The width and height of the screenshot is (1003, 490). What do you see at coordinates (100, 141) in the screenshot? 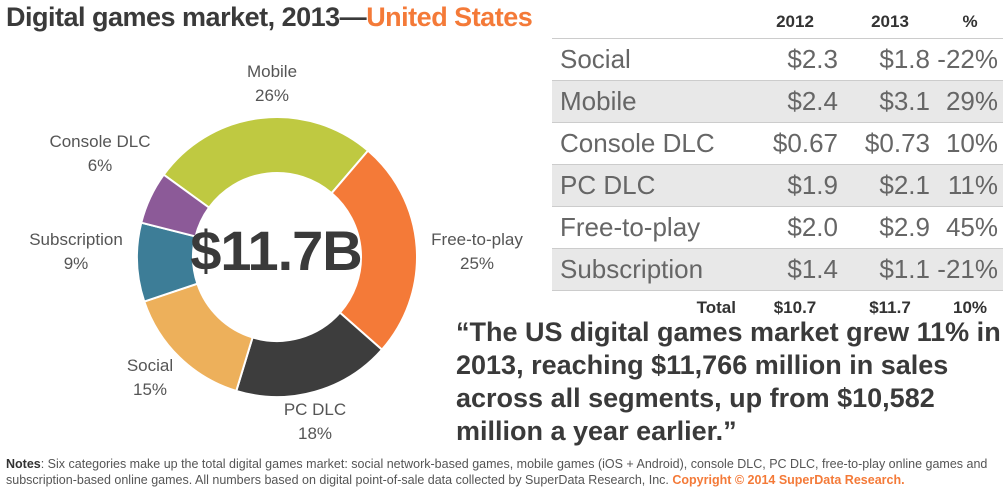
I see `label-console-dlc-name: Console DLC` at bounding box center [100, 141].